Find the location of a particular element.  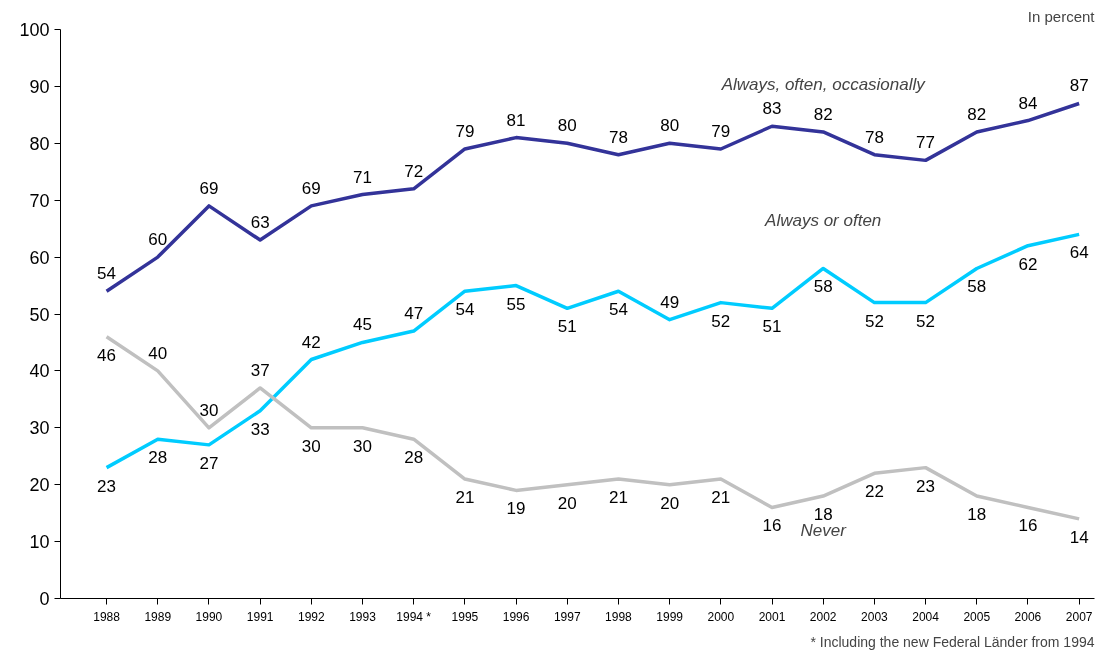

x-tick-label: 1998 is located at coordinates (619, 616).